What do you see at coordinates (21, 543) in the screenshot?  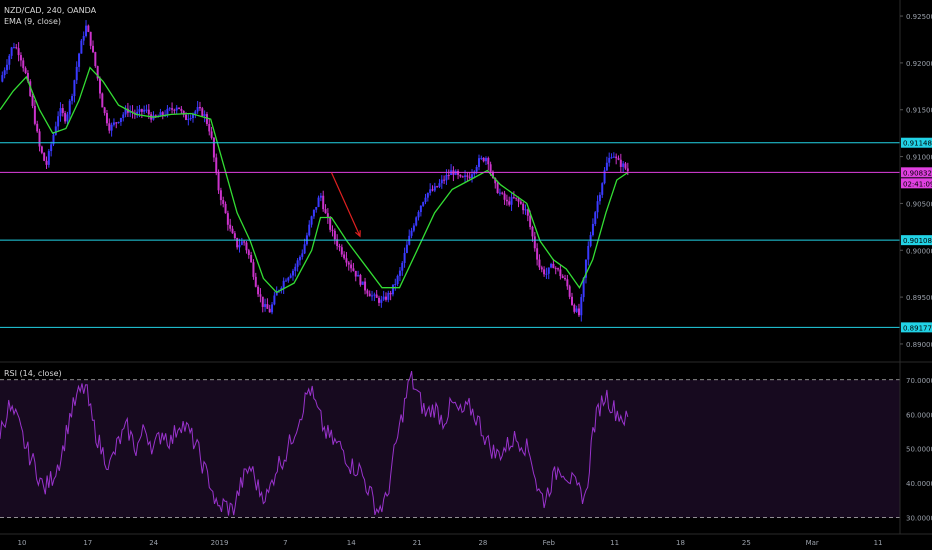 I see `time-tick-label: 10` at bounding box center [21, 543].